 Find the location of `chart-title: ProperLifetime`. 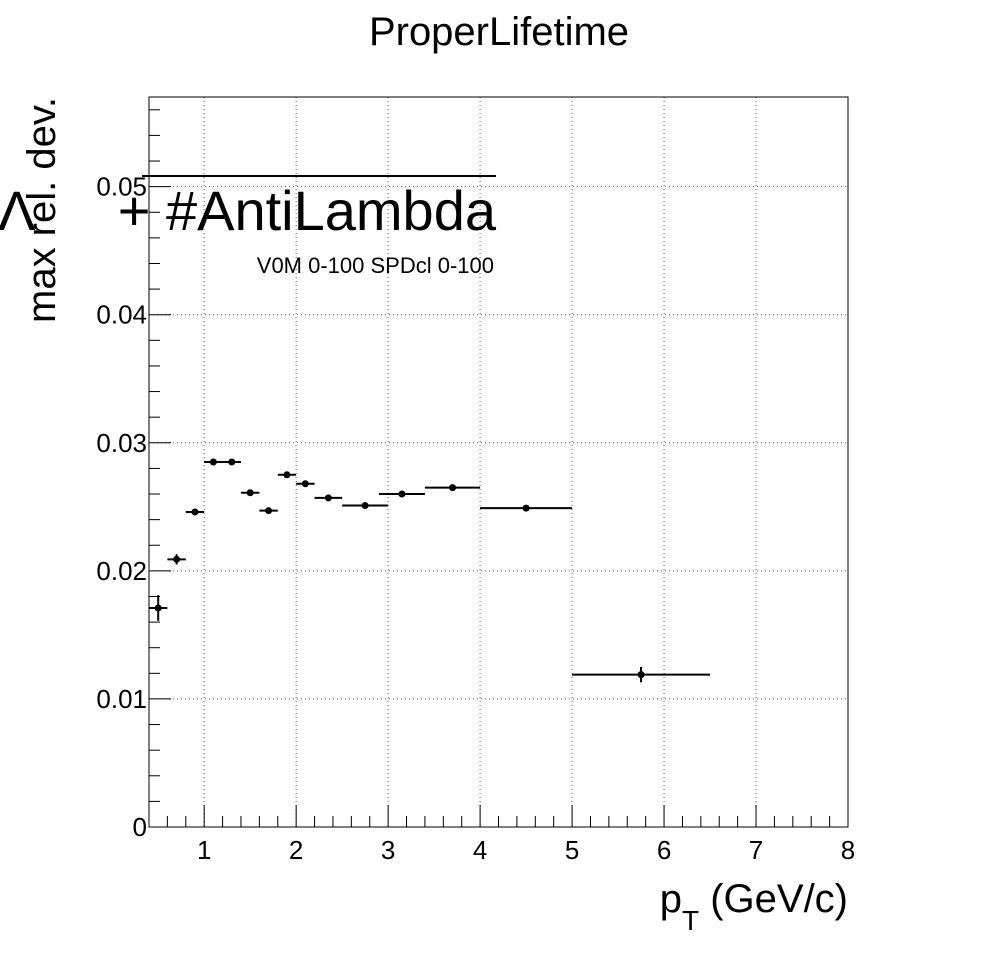

chart-title: ProperLifetime is located at coordinates (499, 32).